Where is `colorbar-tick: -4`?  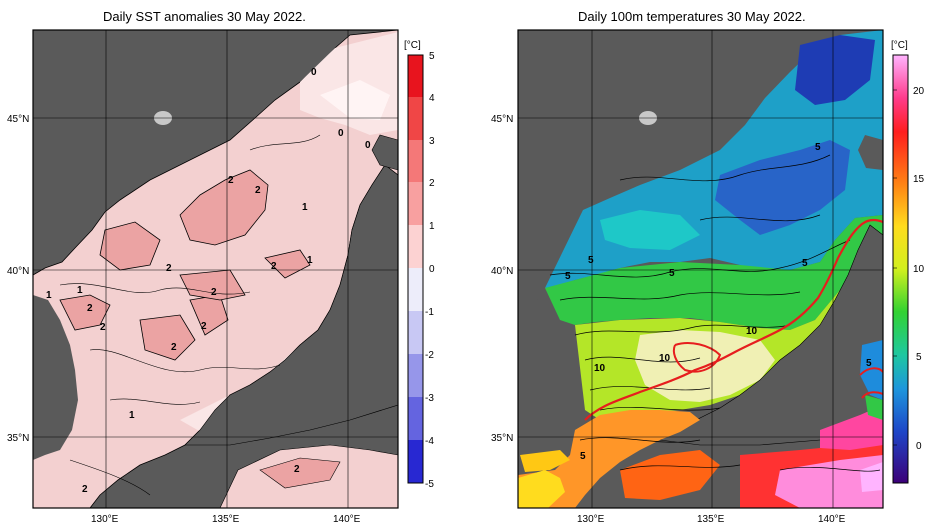 colorbar-tick: -4 is located at coordinates (429, 441).